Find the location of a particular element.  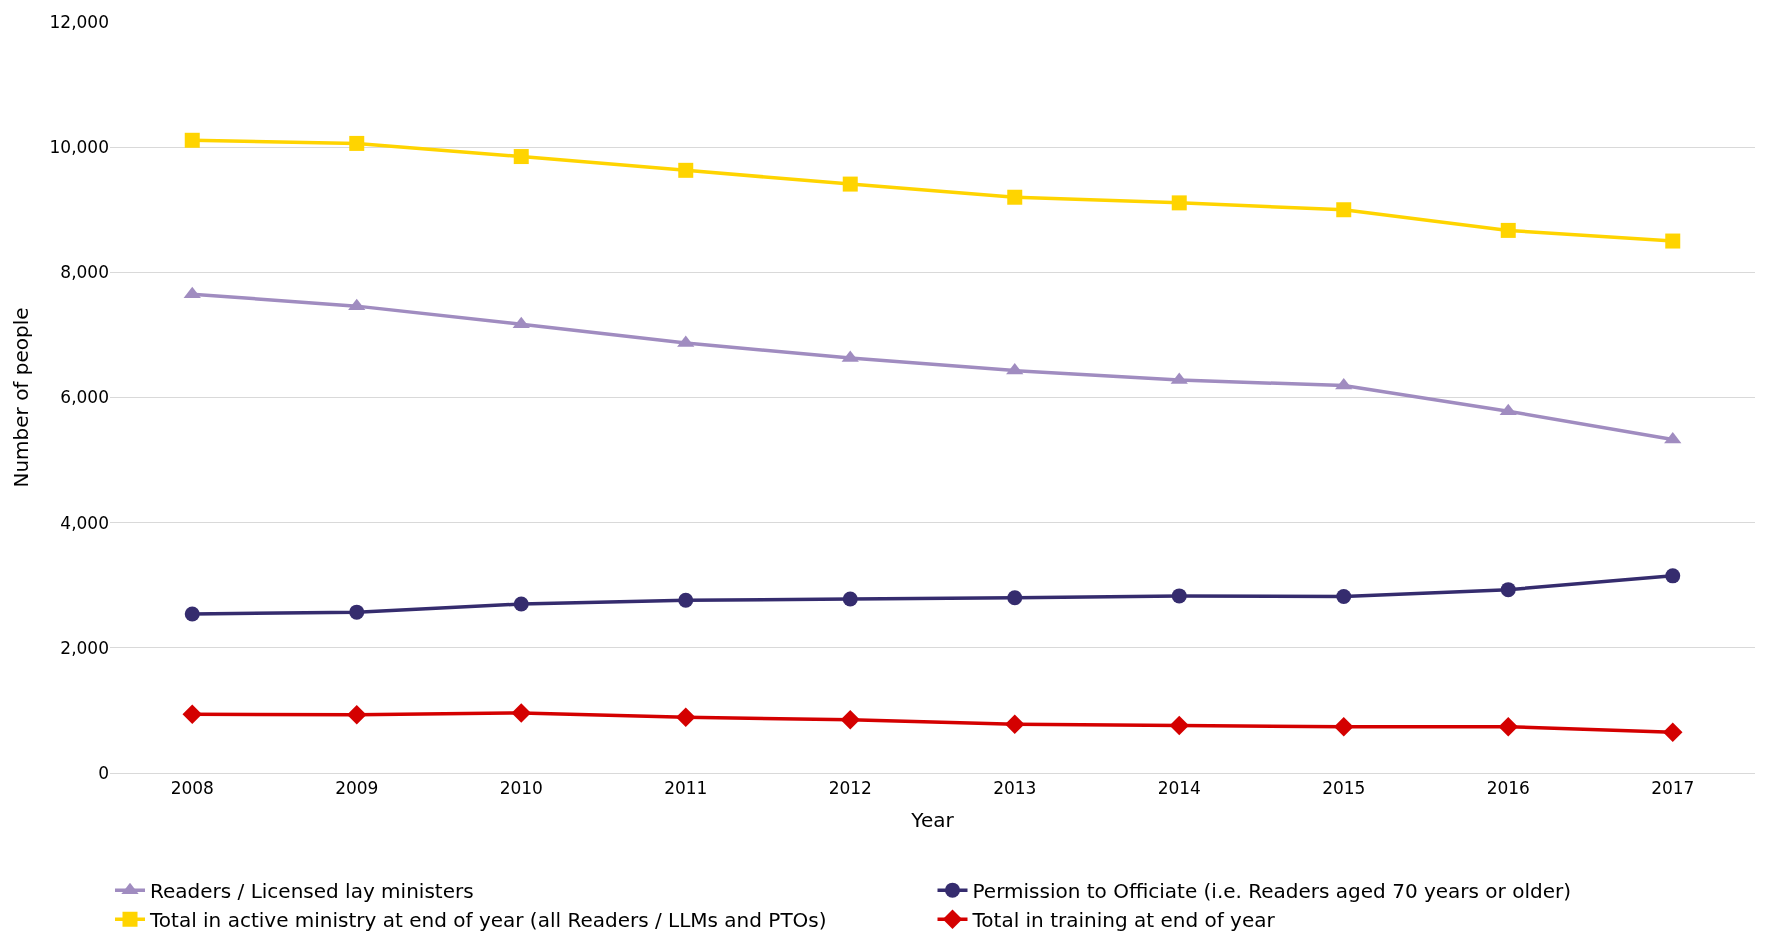

y-tick-label: 0 is located at coordinates (103, 772).